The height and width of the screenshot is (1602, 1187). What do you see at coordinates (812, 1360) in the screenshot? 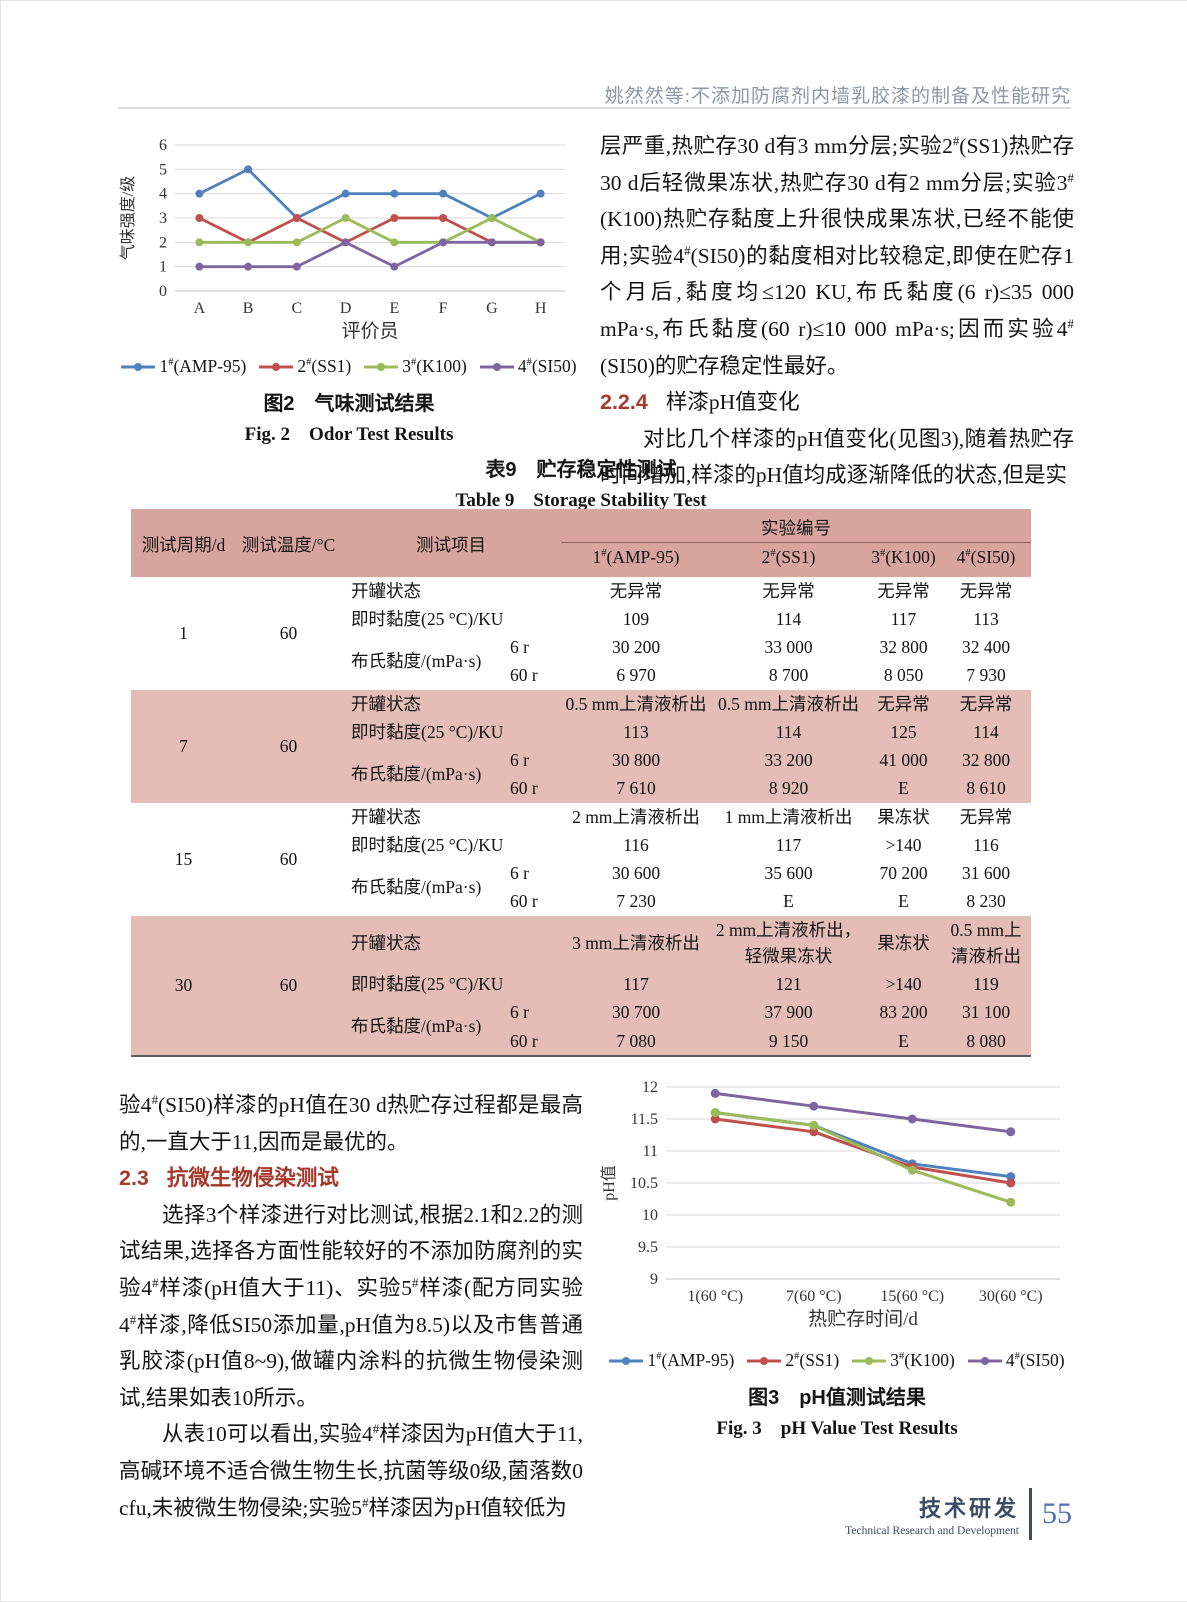
I see `legend-label: 2#(SS1)` at bounding box center [812, 1360].